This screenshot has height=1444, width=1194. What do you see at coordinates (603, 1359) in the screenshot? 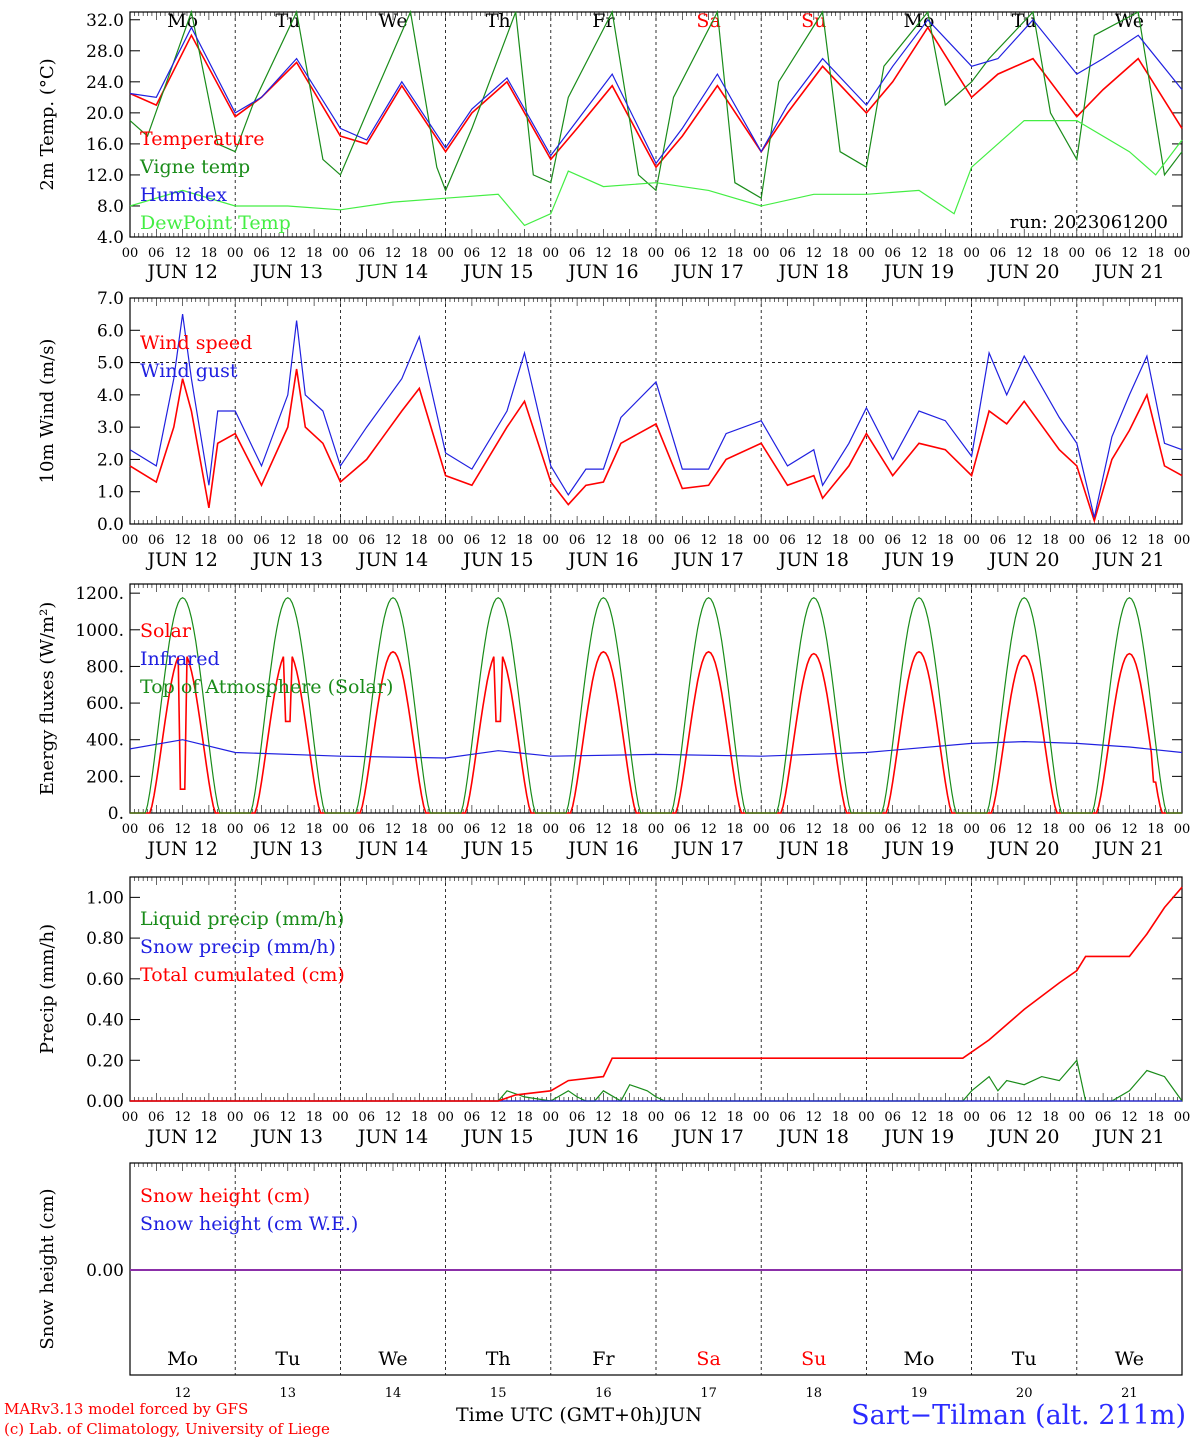
I see `weekday-label: Fr` at bounding box center [603, 1359].